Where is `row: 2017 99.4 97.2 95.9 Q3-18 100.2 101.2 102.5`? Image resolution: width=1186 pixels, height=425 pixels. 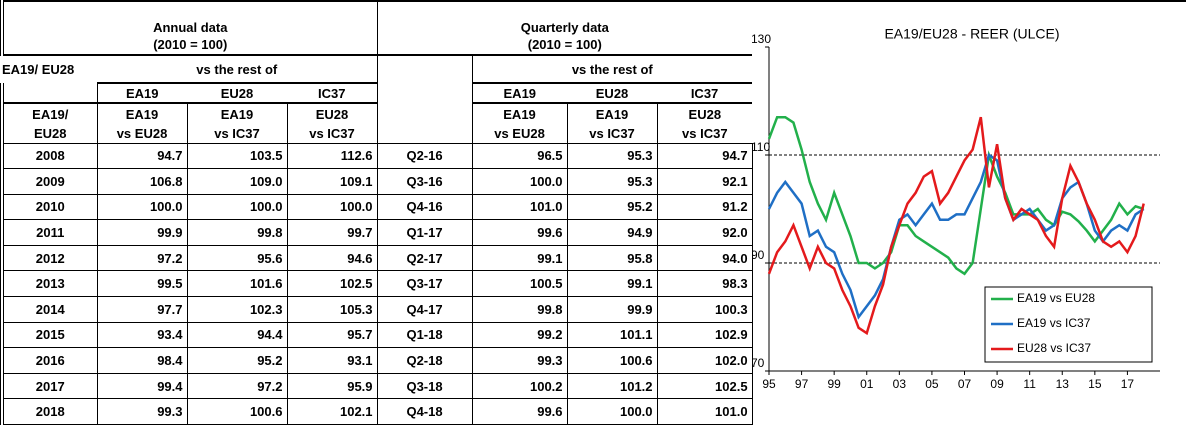 row: 2017 99.4 97.2 95.9 Q3-18 100.2 101.2 102.5 is located at coordinates (376, 386).